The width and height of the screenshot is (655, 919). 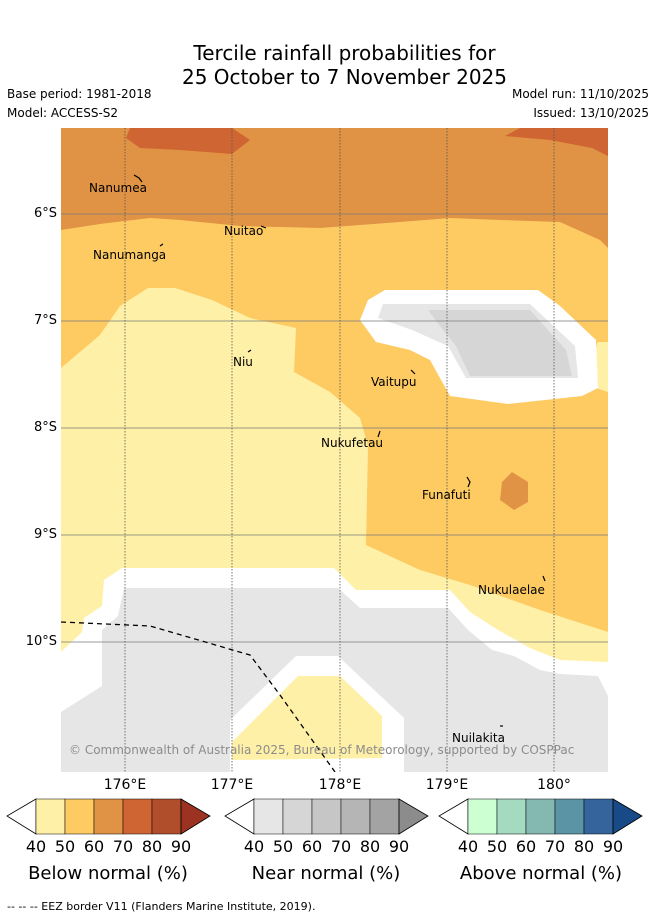 What do you see at coordinates (341, 846) in the screenshot?
I see `colorbar-near-tick-70: 70` at bounding box center [341, 846].